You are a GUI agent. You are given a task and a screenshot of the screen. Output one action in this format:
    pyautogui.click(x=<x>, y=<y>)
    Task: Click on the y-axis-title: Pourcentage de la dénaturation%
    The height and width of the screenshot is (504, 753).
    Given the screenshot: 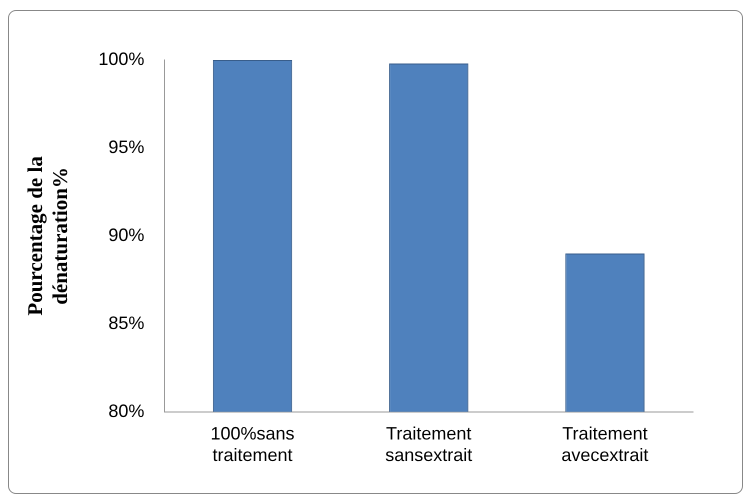 What is the action you would take?
    pyautogui.click(x=47, y=236)
    